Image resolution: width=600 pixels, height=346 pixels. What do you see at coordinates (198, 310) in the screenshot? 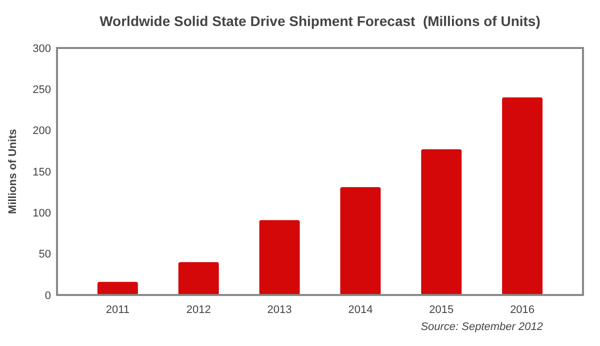
I see `x-tick-label: 2012` at bounding box center [198, 310].